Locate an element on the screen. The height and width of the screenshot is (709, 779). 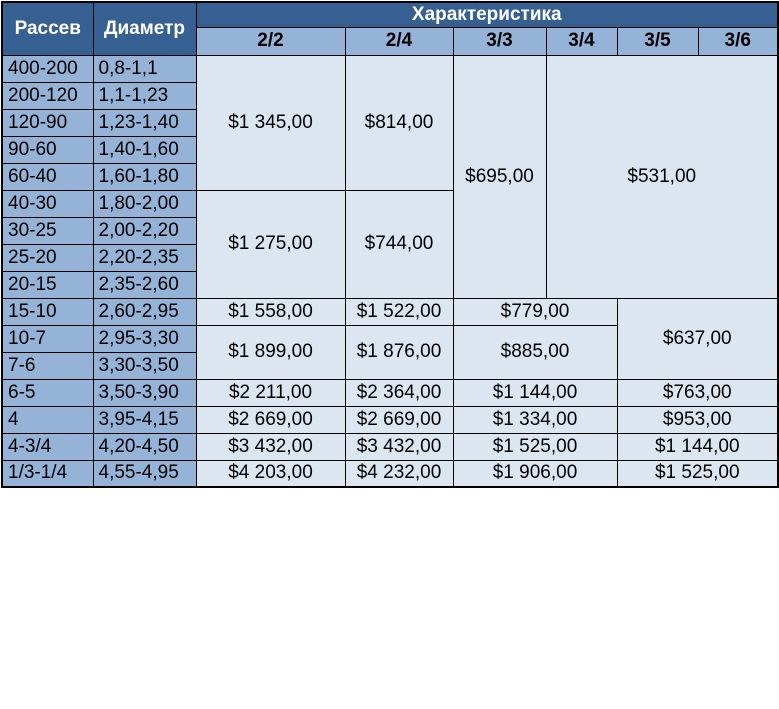
diameter-range-cell: 0,8-1,1 is located at coordinates (144, 68).